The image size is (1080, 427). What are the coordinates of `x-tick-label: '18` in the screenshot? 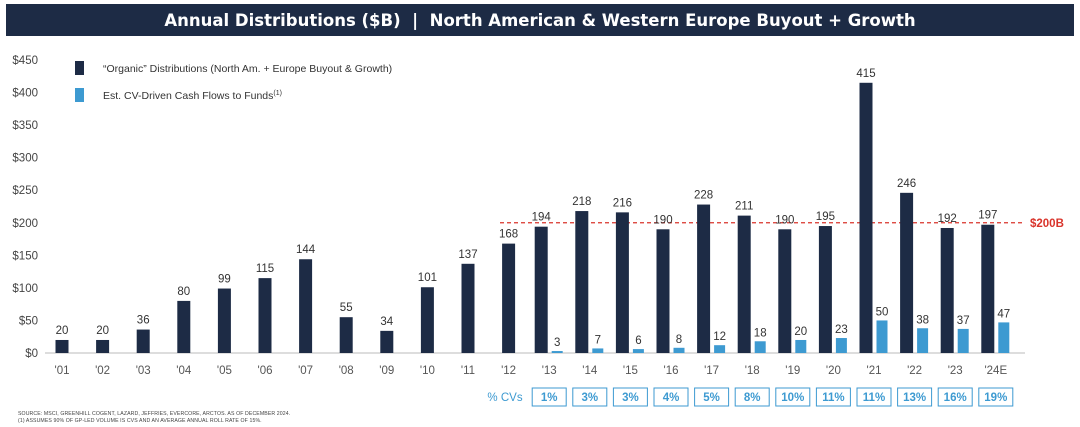 It's located at (752, 371).